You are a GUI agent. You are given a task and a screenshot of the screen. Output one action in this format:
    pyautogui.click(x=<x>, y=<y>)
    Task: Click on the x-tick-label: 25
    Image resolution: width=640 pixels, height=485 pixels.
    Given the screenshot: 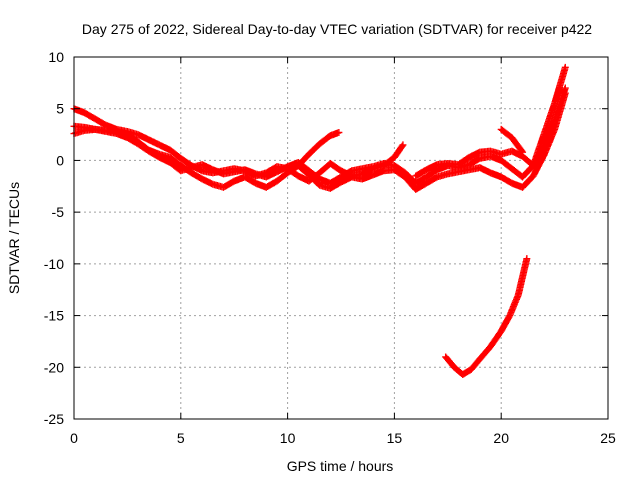 What is the action you would take?
    pyautogui.click(x=608, y=438)
    